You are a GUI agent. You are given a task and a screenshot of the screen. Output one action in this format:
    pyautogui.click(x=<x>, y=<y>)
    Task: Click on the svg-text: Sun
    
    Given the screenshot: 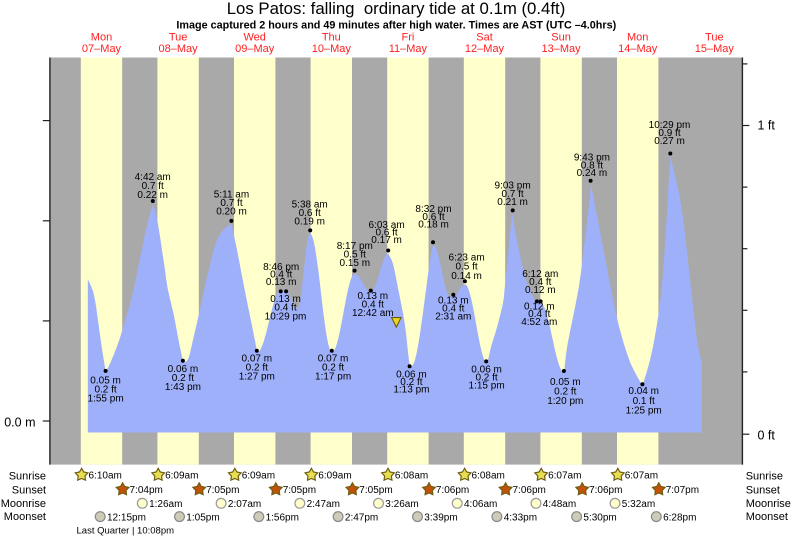 What is the action you would take?
    pyautogui.click(x=561, y=37)
    